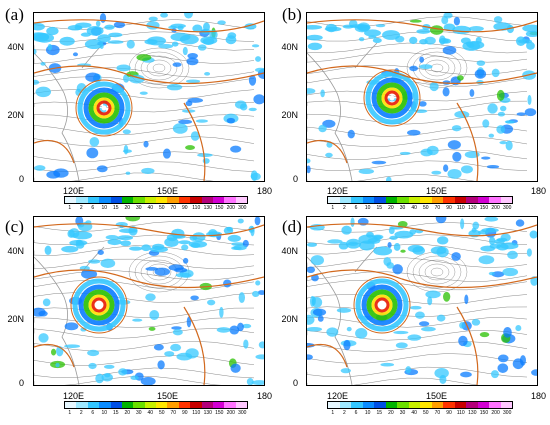  What do you see at coordinates (333, 208) in the screenshot?
I see `colorbar-tick-label: 1` at bounding box center [333, 208].